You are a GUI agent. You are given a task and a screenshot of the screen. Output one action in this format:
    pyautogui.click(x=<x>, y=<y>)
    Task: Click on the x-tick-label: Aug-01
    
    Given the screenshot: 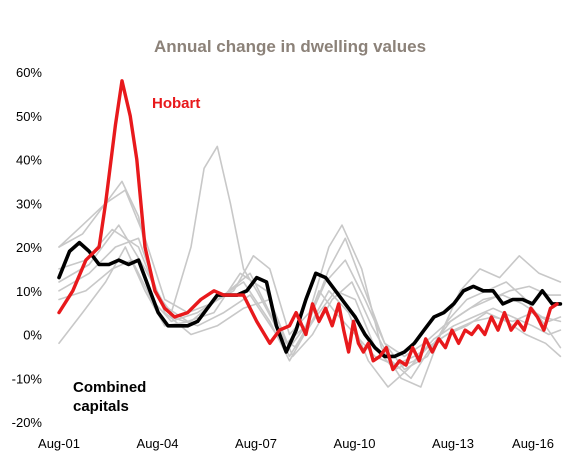 What is the action you would take?
    pyautogui.click(x=59, y=443)
    